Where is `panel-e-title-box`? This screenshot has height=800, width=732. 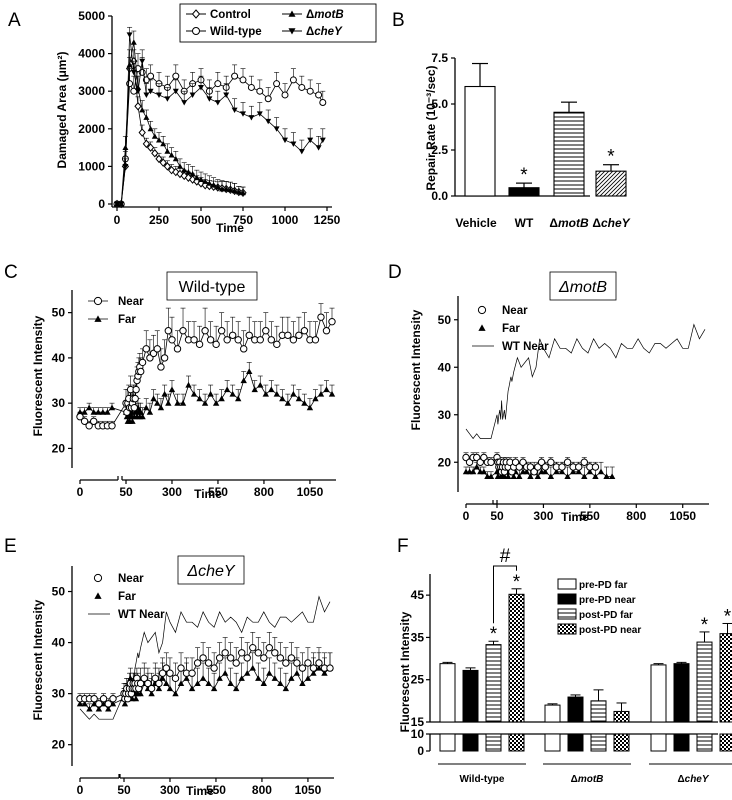
panel-e-title-box is located at coordinates (211, 570).